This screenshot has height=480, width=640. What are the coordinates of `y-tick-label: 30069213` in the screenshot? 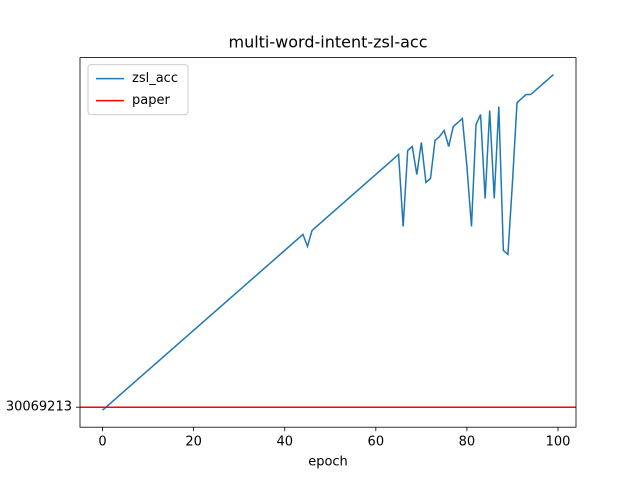 It's located at (39, 407).